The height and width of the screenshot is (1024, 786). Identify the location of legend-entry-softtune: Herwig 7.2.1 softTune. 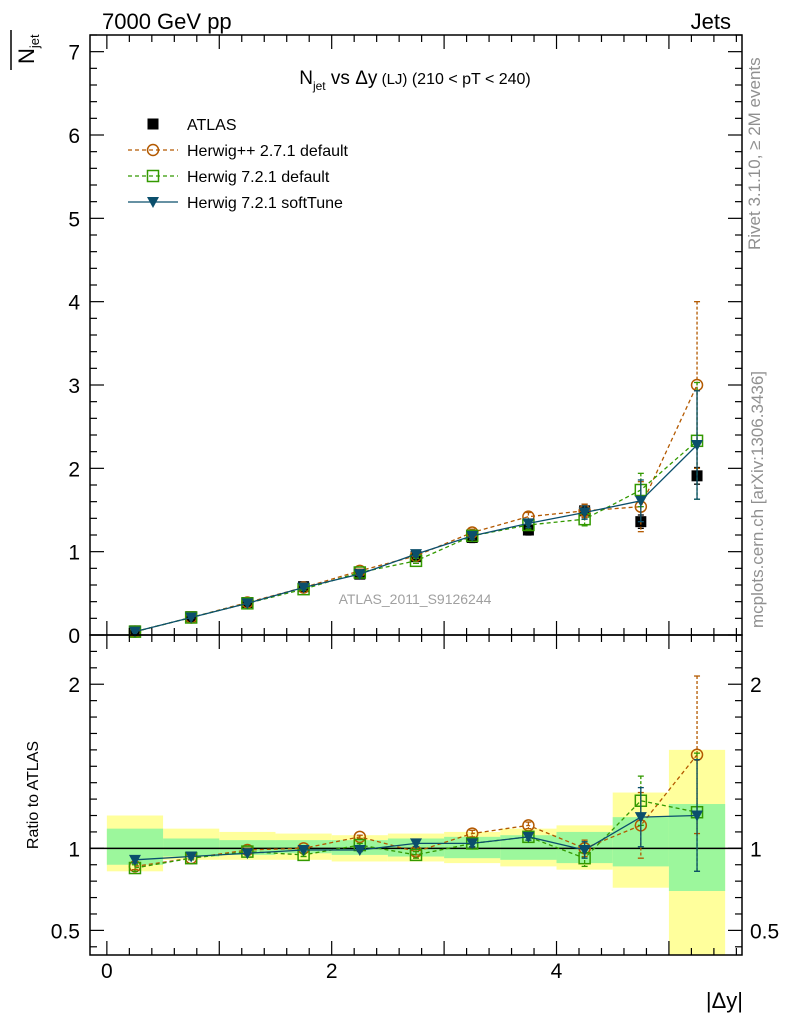
(235, 203).